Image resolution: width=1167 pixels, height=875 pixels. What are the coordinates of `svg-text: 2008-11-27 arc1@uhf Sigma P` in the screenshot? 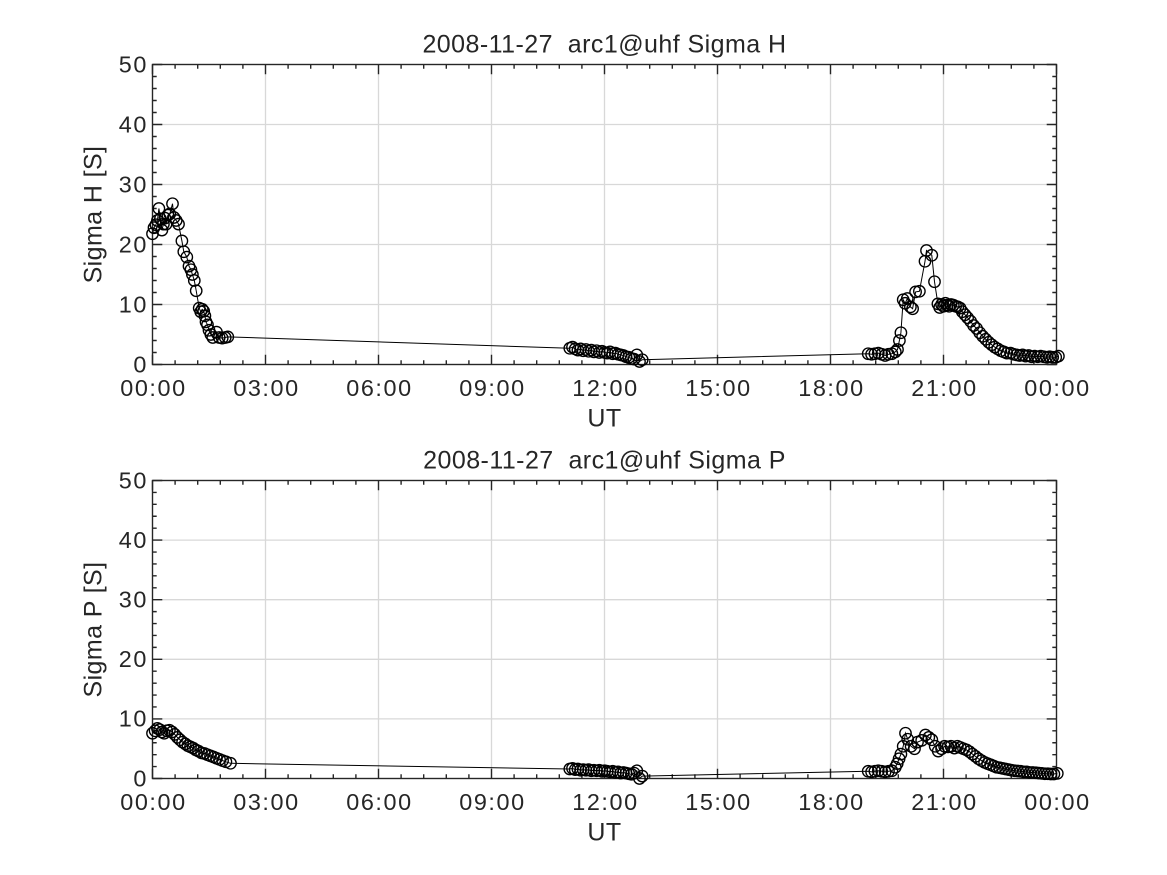 It's located at (604, 461).